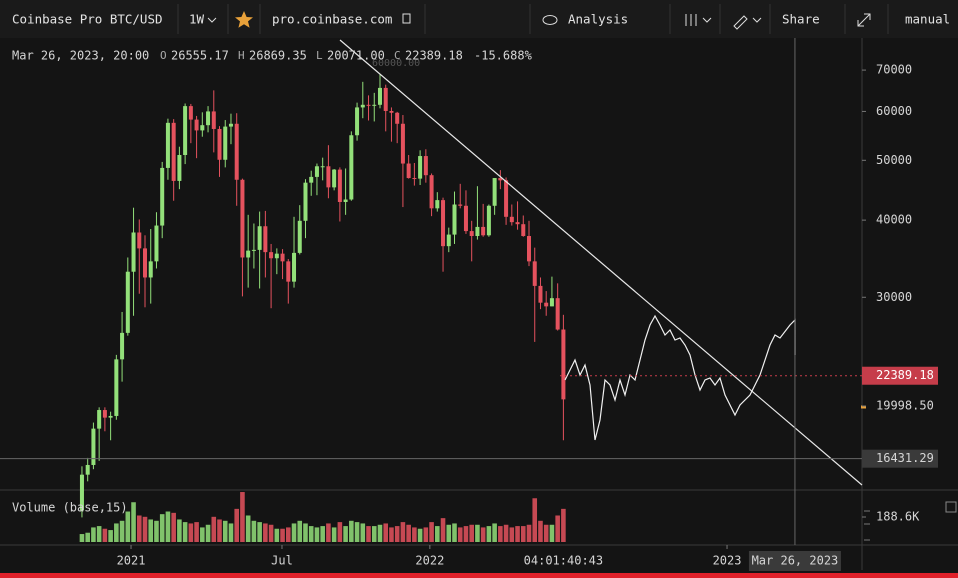  What do you see at coordinates (241, 55) in the screenshot?
I see `header-key: H` at bounding box center [241, 55].